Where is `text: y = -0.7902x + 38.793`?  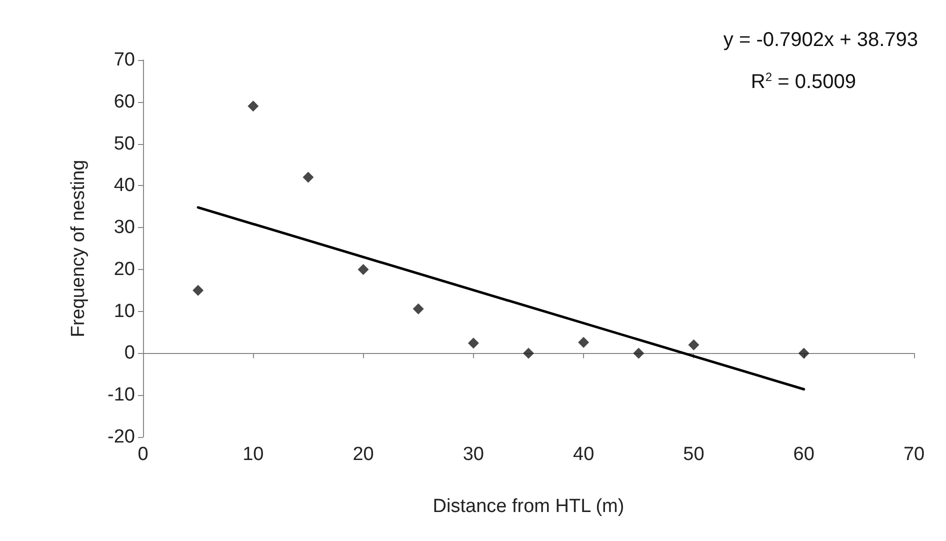 text: y = -0.7902x + 38.793 is located at coordinates (820, 40).